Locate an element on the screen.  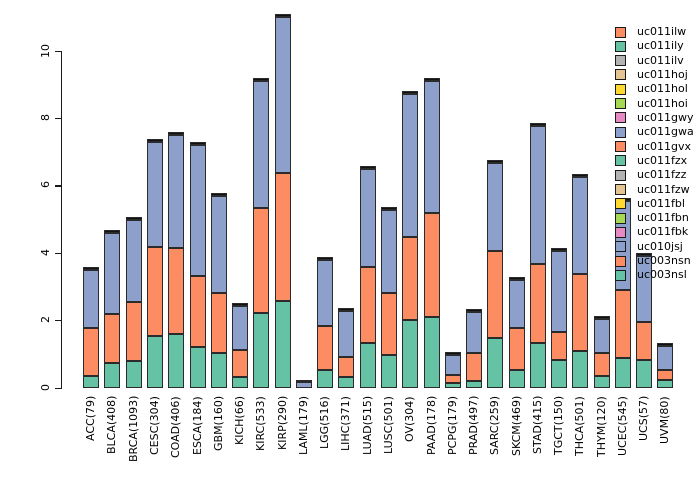
bar-thym120 is located at coordinates (601, 352).